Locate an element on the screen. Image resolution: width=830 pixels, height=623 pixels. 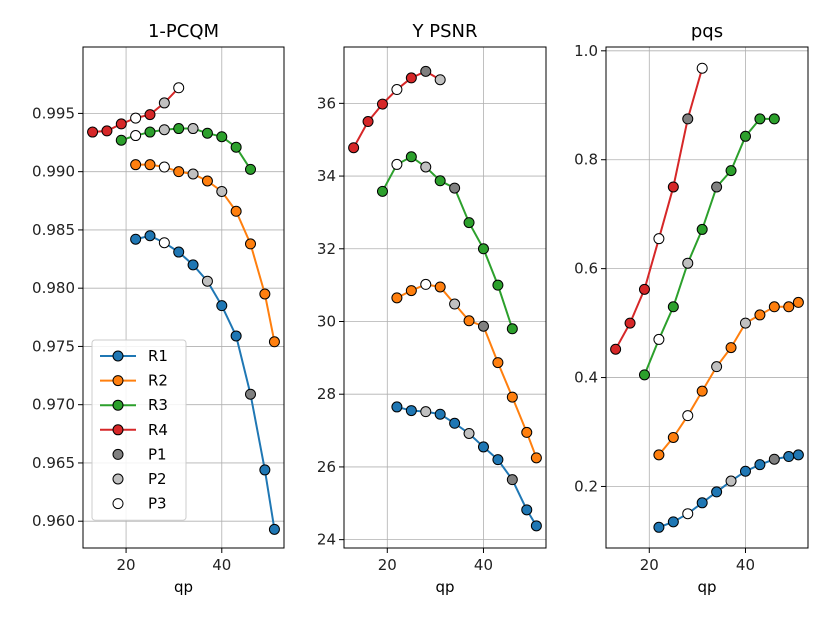
x-axis-label: qp is located at coordinates (183, 587).